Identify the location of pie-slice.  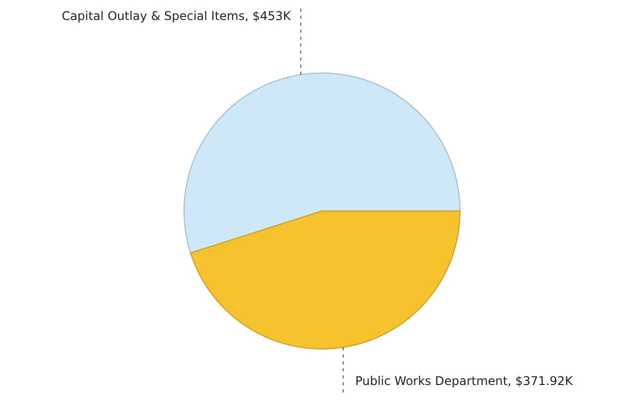
(325, 280).